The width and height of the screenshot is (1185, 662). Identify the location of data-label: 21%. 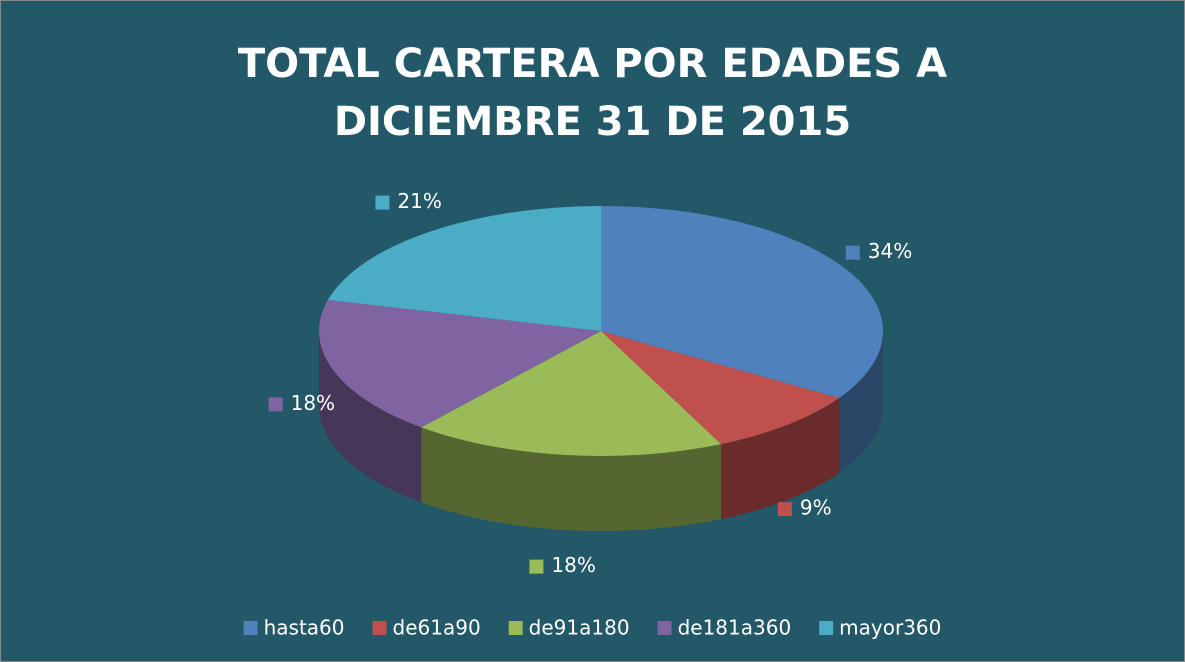
(419, 201).